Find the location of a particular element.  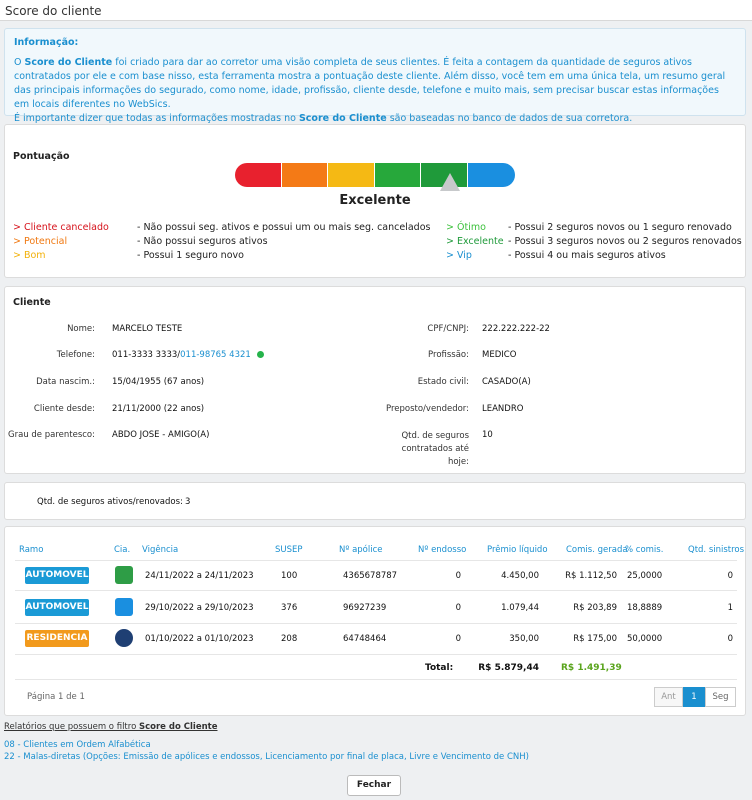

window-title: Score do cliente is located at coordinates (376, 10).